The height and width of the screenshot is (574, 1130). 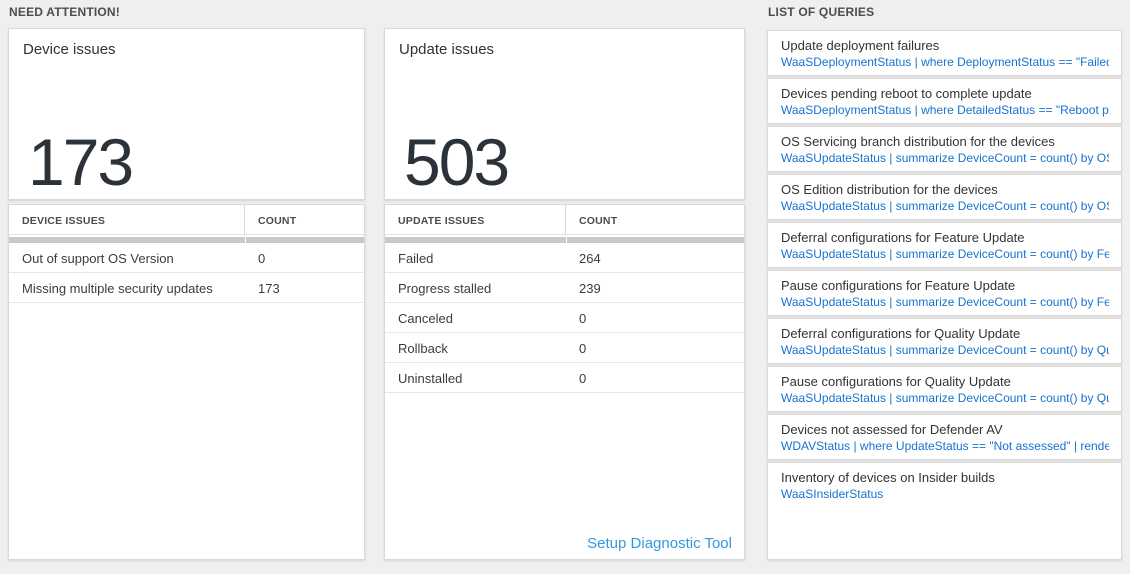 I want to click on column-header-device-issues: DEVICE ISSUES, so click(x=127, y=219).